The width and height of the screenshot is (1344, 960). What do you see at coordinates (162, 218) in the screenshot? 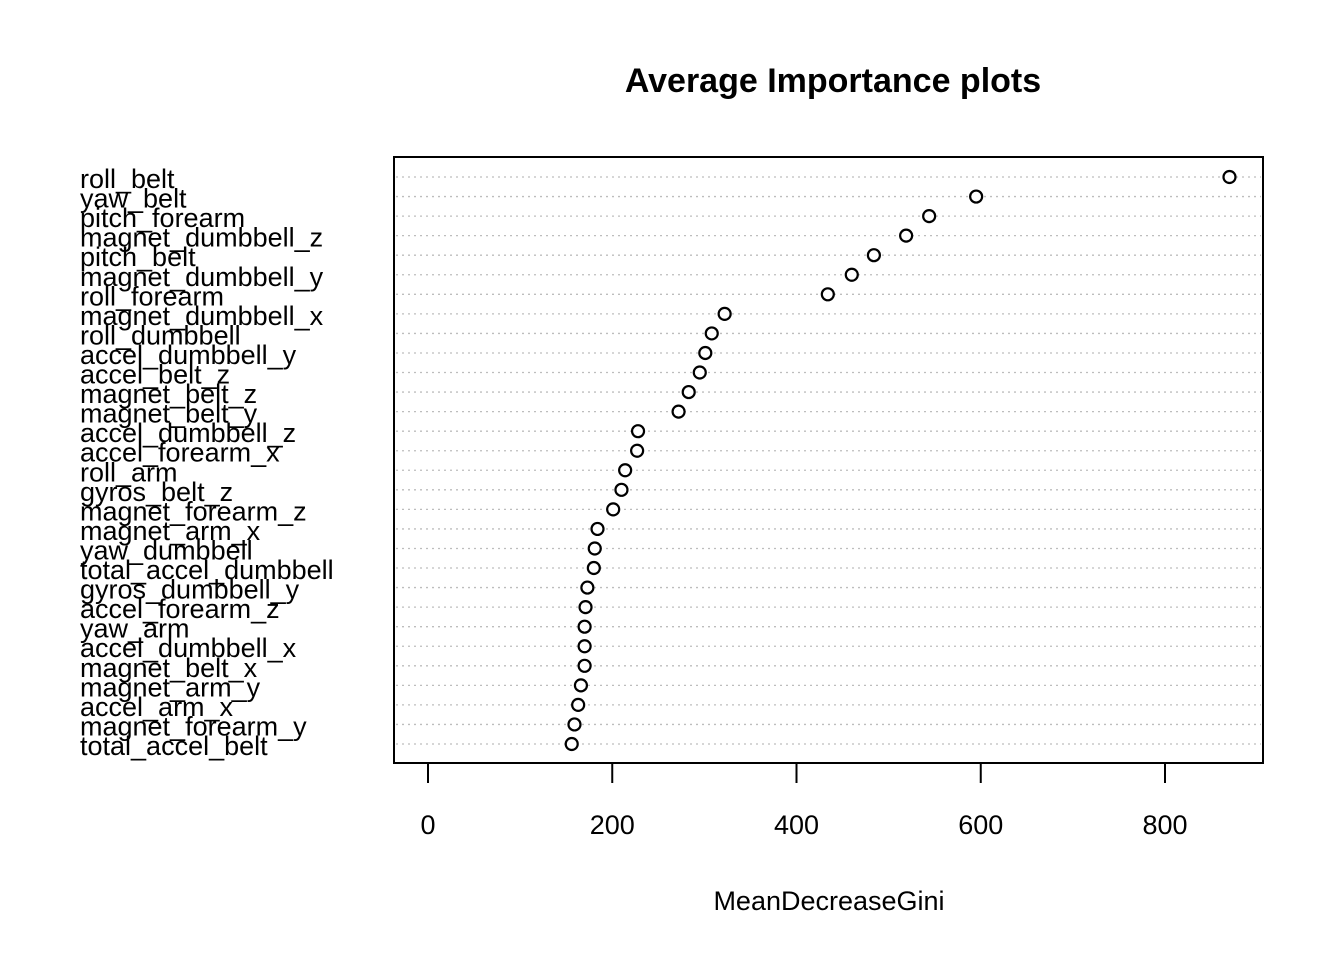
I see `category-label: pitch_forearm` at bounding box center [162, 218].